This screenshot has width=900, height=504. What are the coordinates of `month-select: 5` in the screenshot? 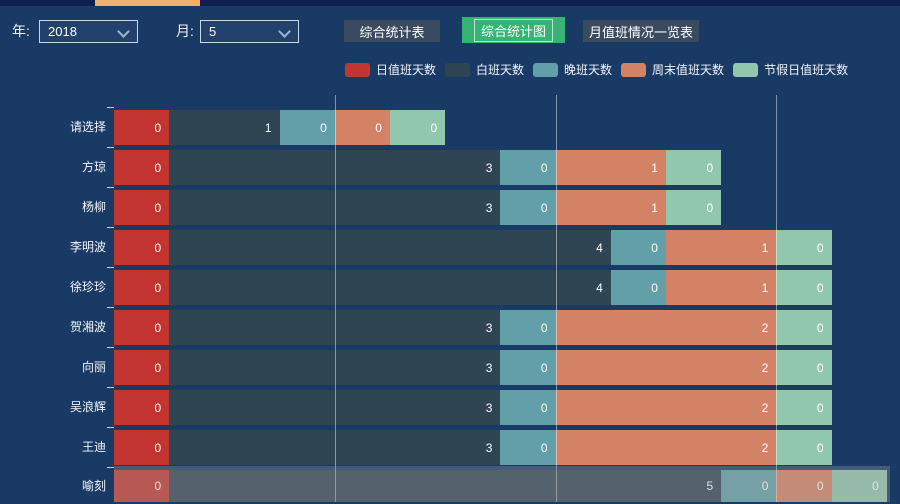 It's located at (249, 31).